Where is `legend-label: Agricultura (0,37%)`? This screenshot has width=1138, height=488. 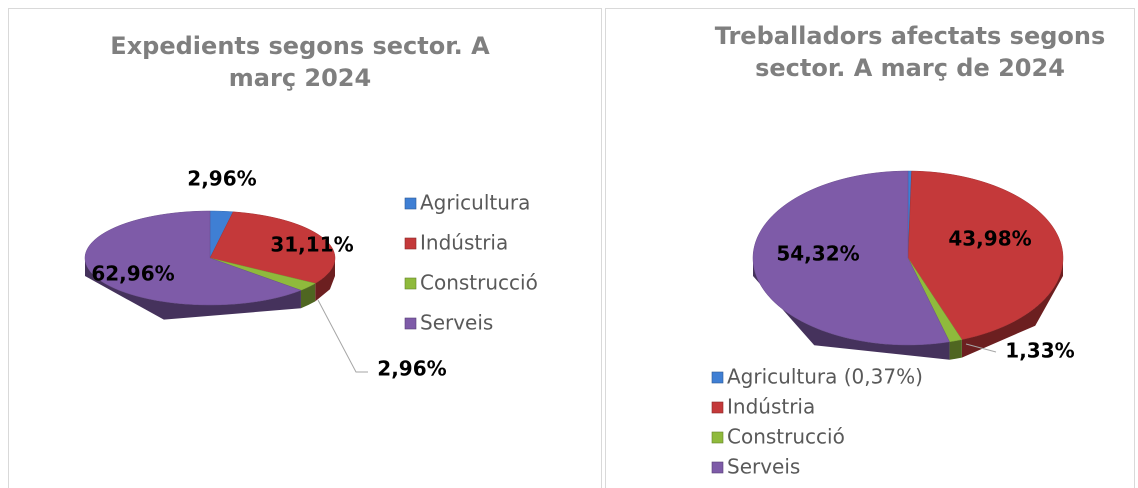 legend-label: Agricultura (0,37%) is located at coordinates (825, 377).